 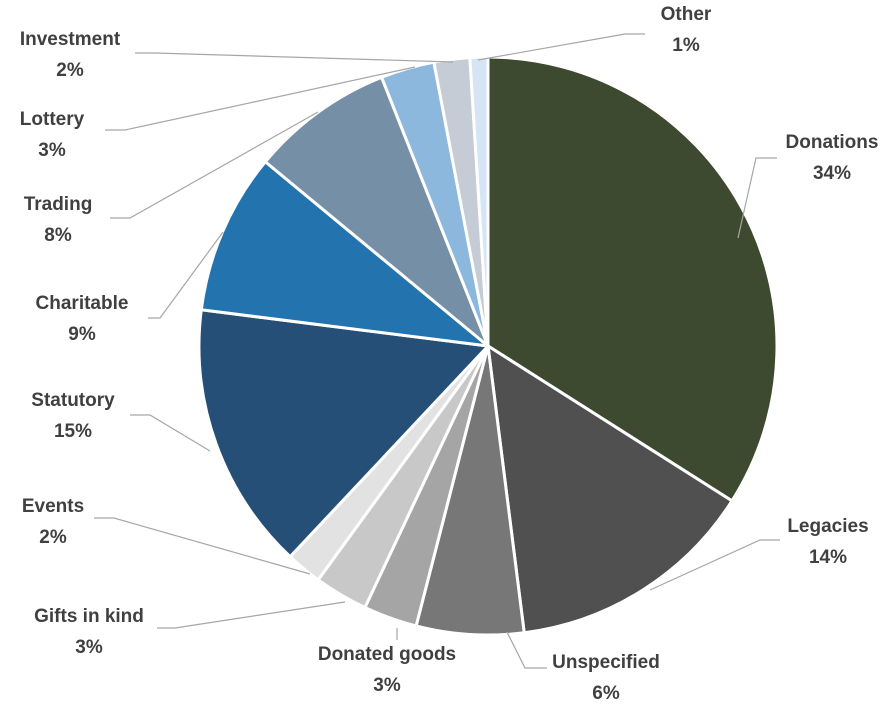 What do you see at coordinates (832, 142) in the screenshot?
I see `slice-label: Donations` at bounding box center [832, 142].